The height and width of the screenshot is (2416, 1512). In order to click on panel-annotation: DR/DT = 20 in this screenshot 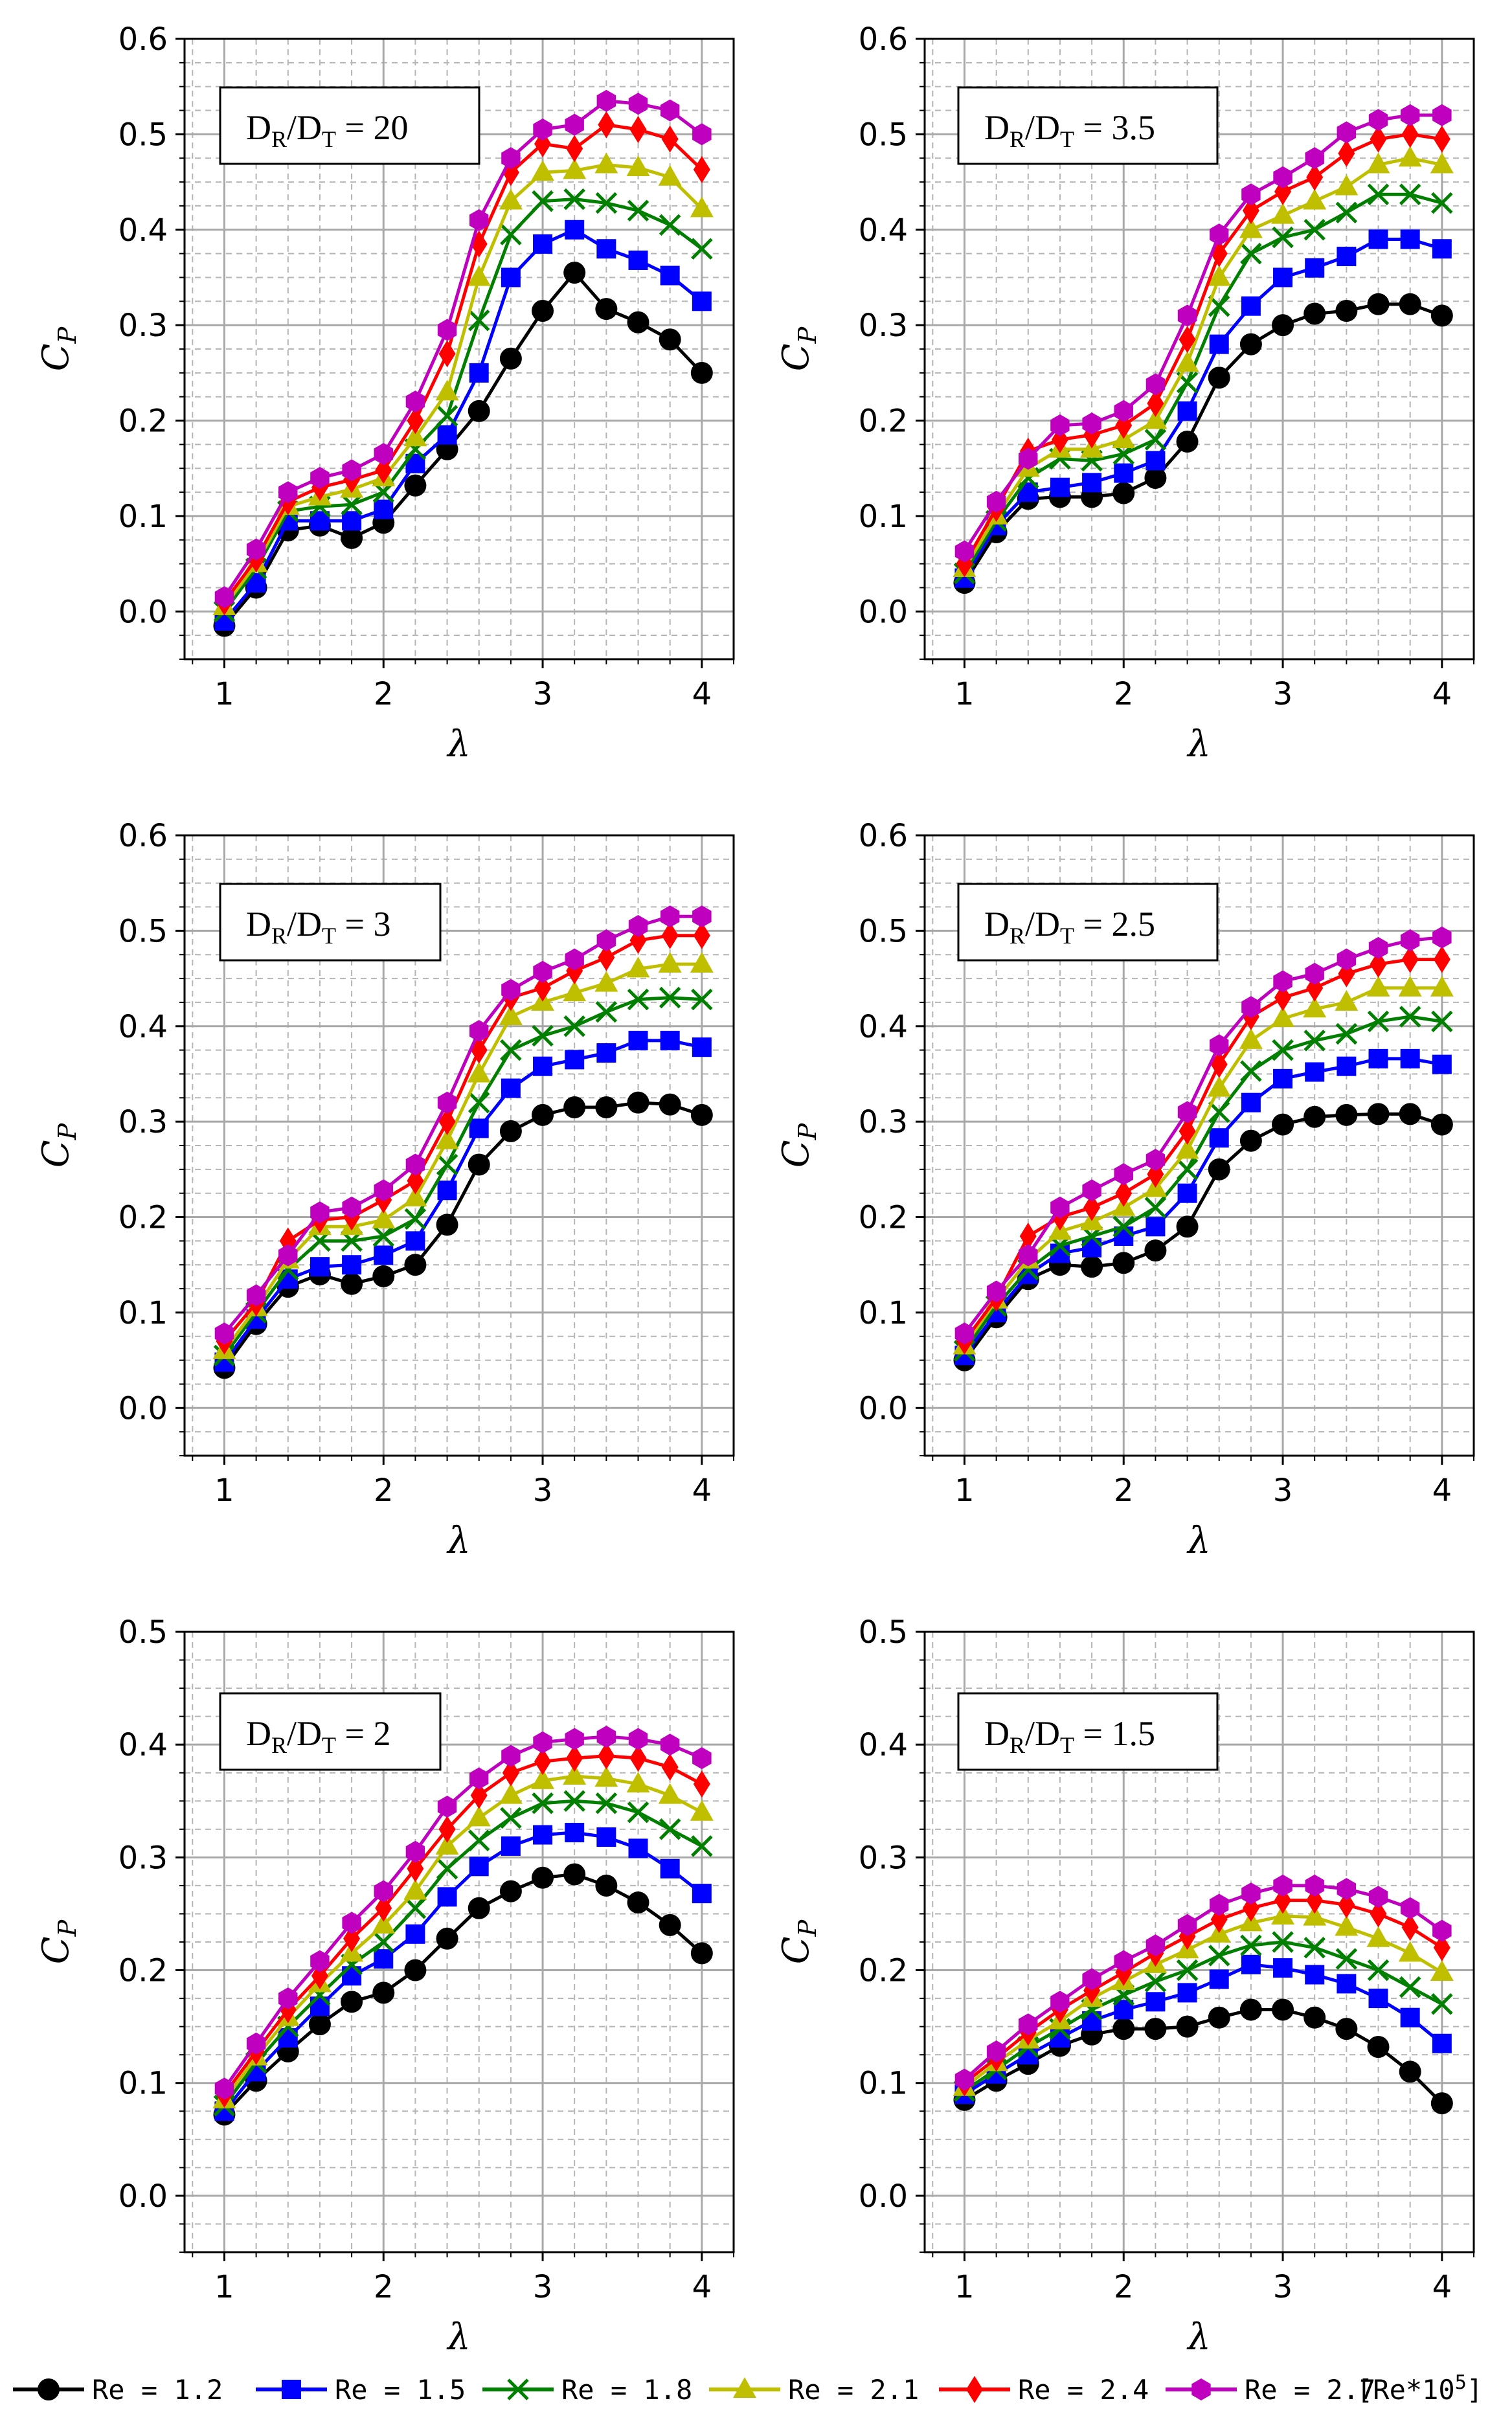, I will do `click(327, 130)`.